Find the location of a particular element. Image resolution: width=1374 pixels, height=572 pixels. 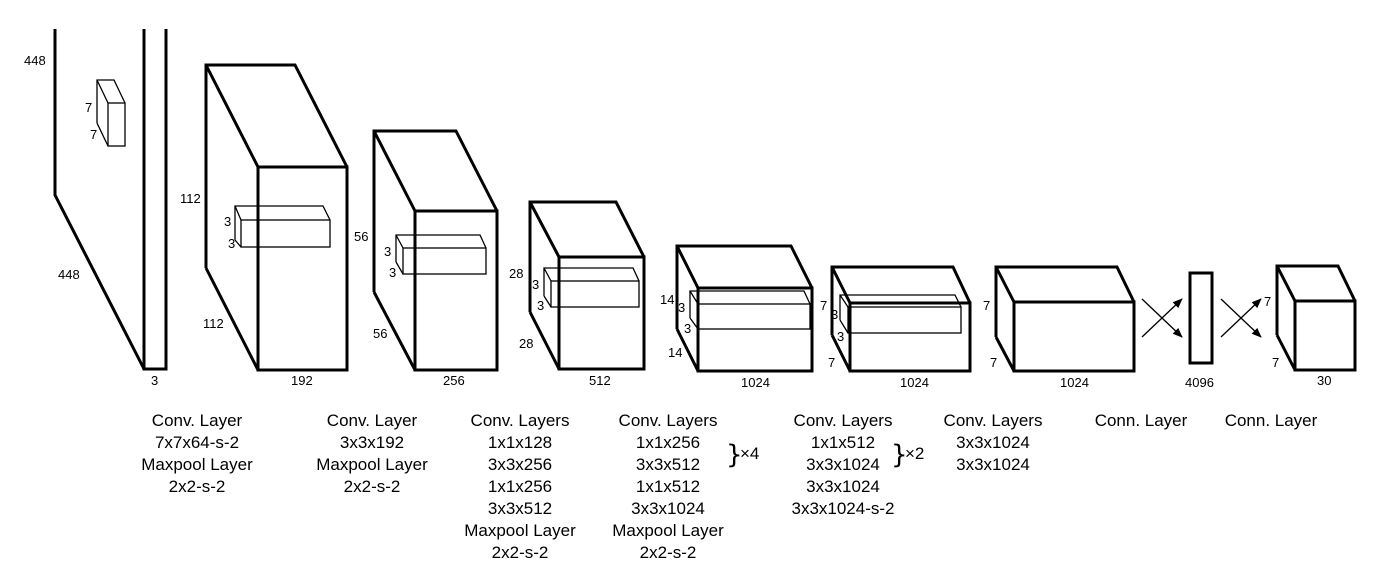

dim-depth: 256 is located at coordinates (454, 380).